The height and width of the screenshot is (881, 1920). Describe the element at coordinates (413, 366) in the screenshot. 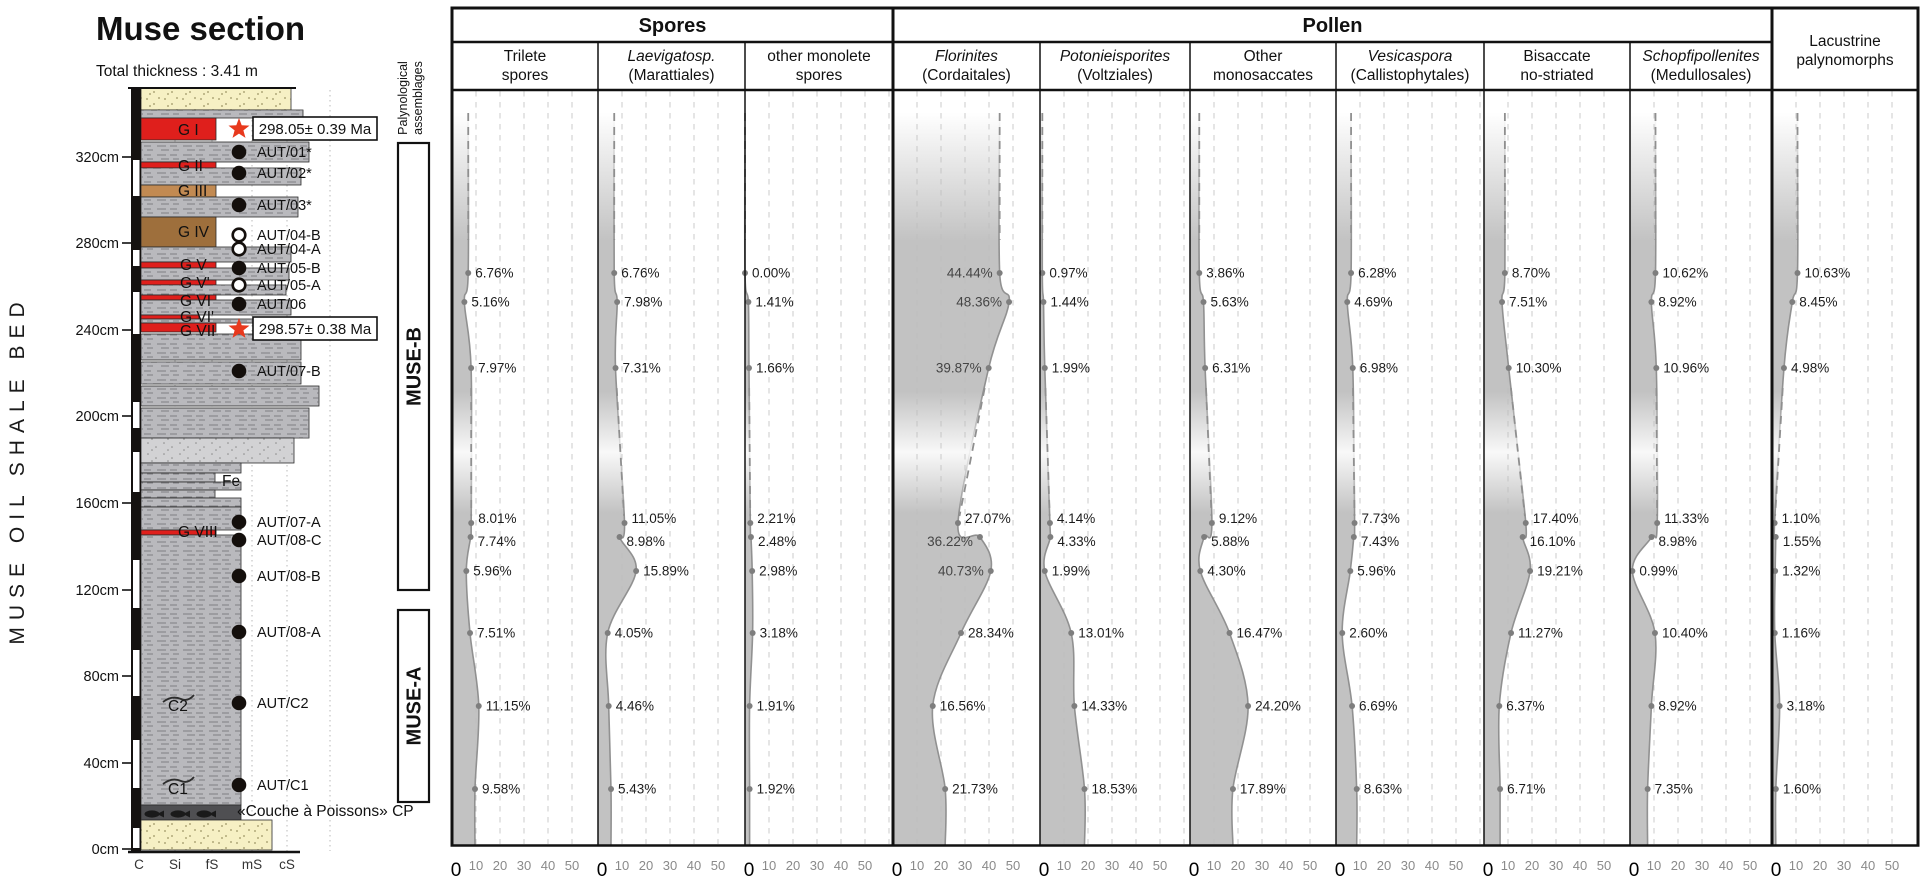

I see `assemblage-box: MUSE-B` at that location.